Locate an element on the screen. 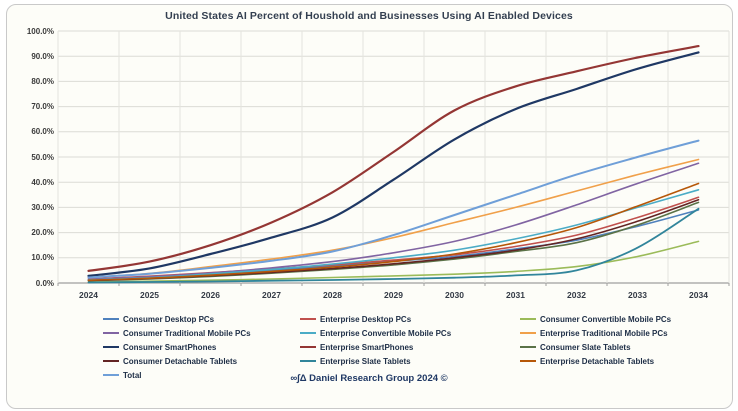 This screenshot has height=411, width=738. x-tick-label: 2031 is located at coordinates (515, 295).